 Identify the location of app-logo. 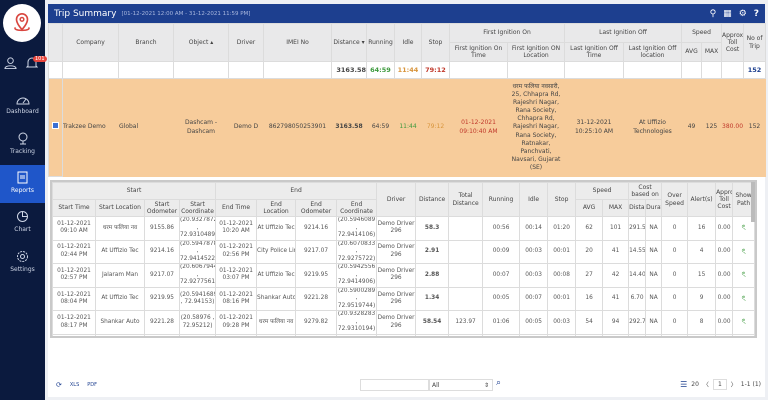
(22, 23).